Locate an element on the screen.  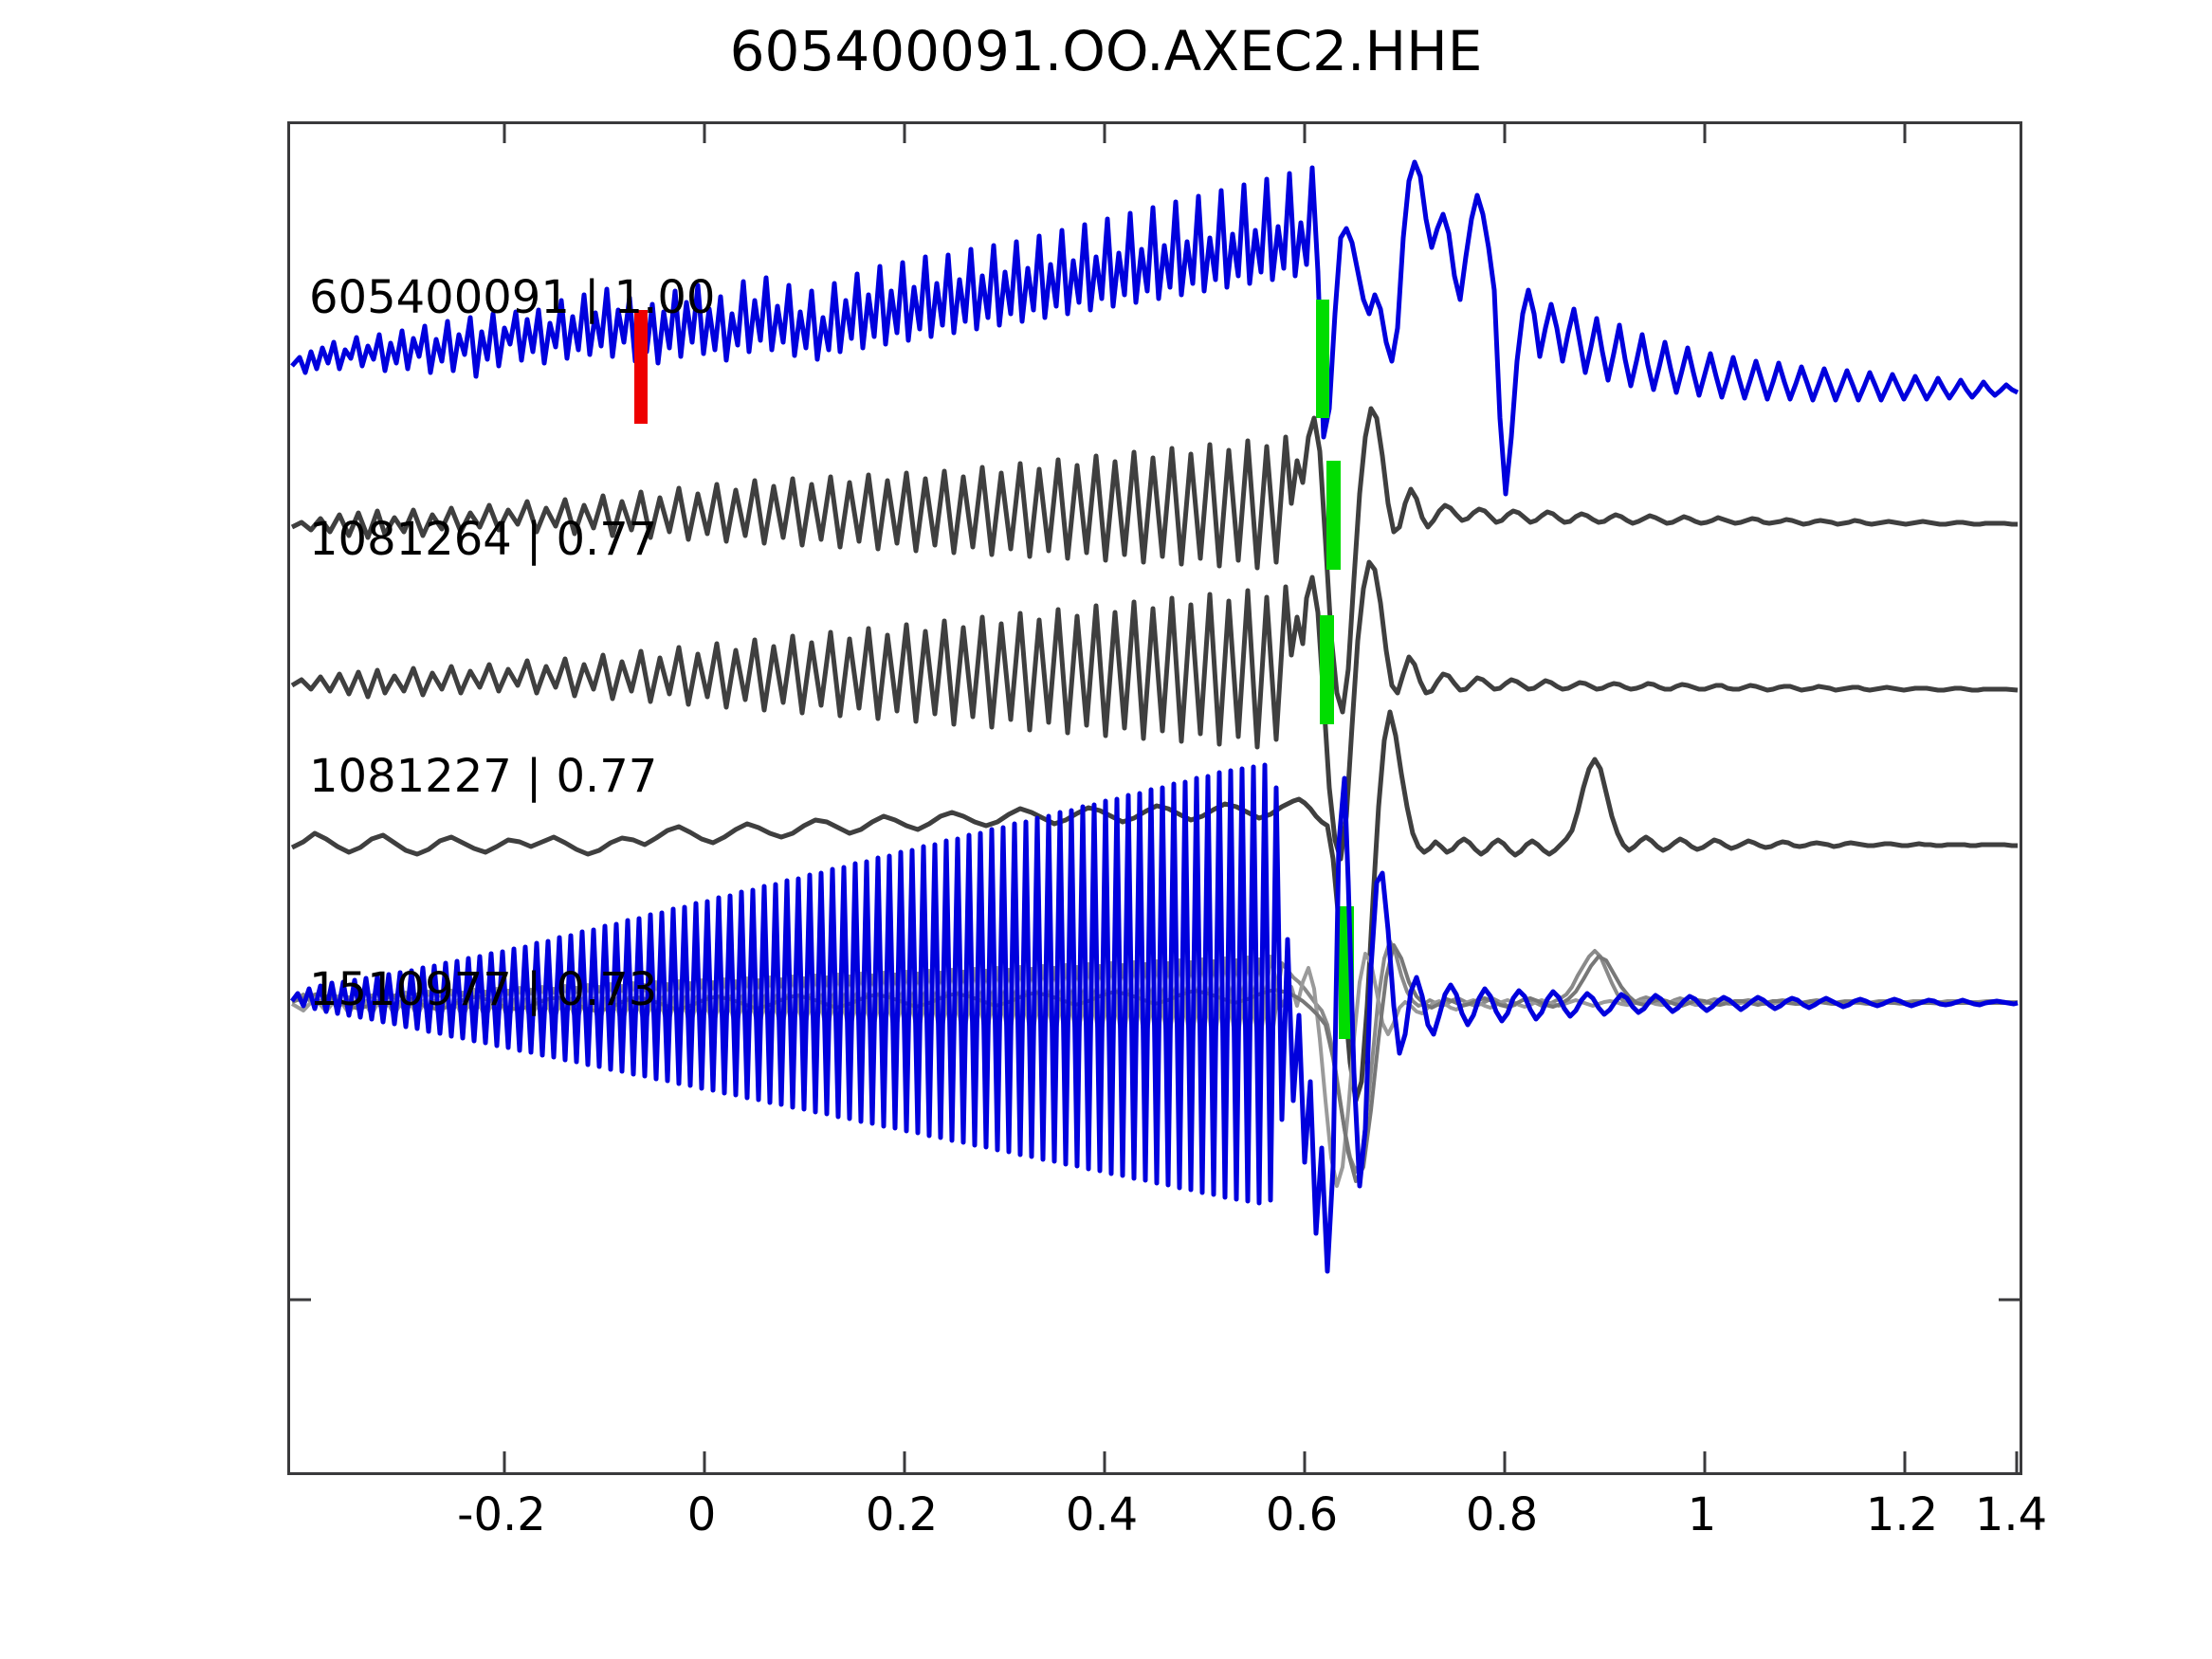
trace-label-3: 1081227 | 0.77 is located at coordinates (483, 776).